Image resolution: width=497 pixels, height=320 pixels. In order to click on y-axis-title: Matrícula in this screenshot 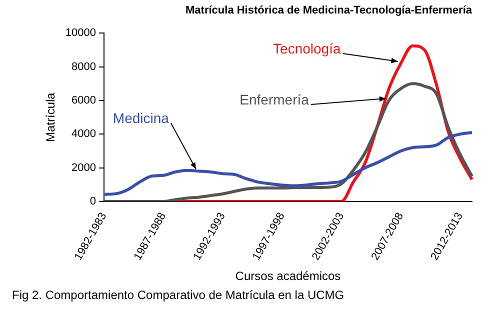, I will do `click(51, 117)`.